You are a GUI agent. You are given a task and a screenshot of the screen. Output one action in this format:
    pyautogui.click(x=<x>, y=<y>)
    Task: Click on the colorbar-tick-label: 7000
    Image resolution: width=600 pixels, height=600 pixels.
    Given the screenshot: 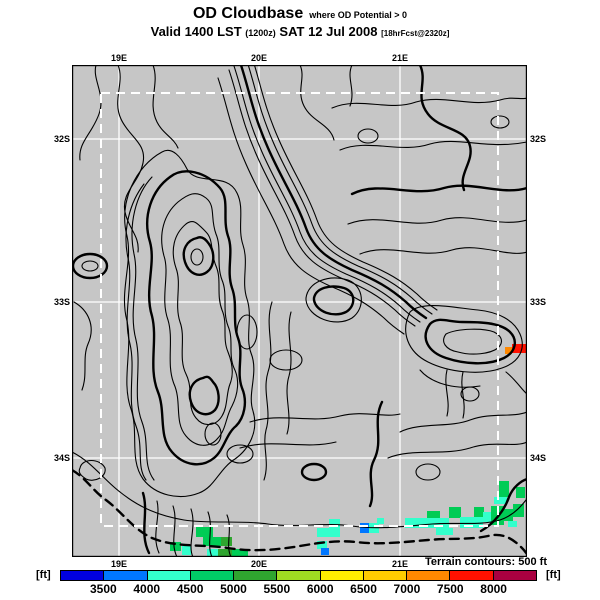 What is the action you would take?
    pyautogui.click(x=407, y=589)
    